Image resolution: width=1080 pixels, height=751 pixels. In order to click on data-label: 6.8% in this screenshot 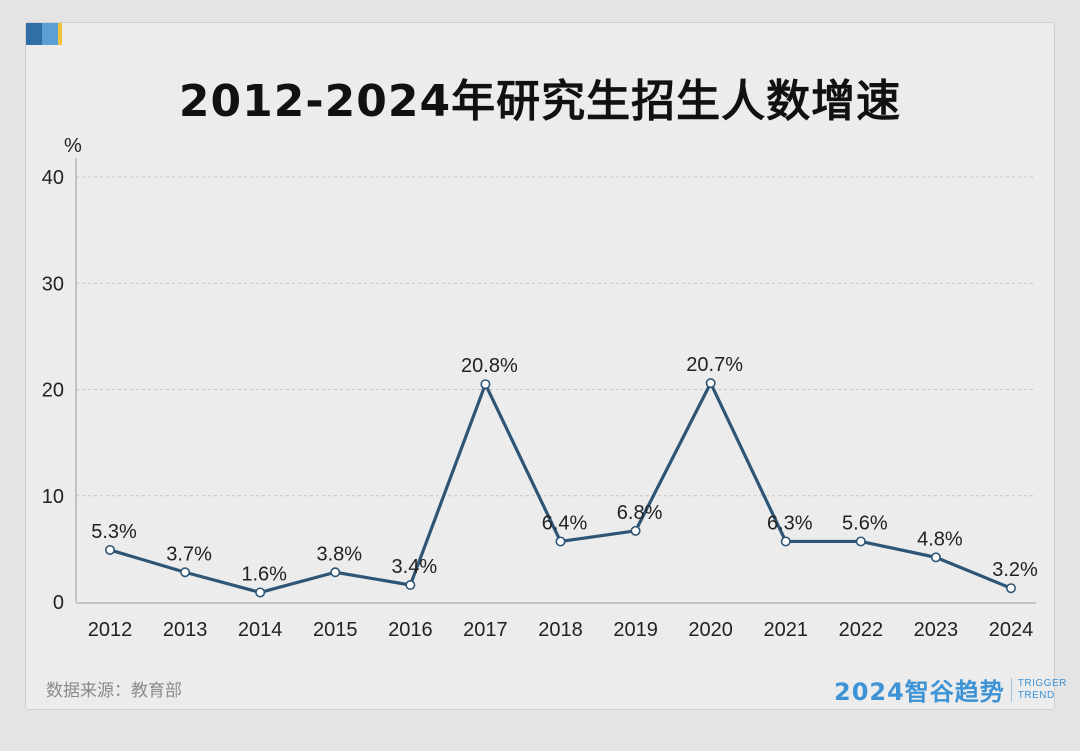, I will do `click(640, 513)`.